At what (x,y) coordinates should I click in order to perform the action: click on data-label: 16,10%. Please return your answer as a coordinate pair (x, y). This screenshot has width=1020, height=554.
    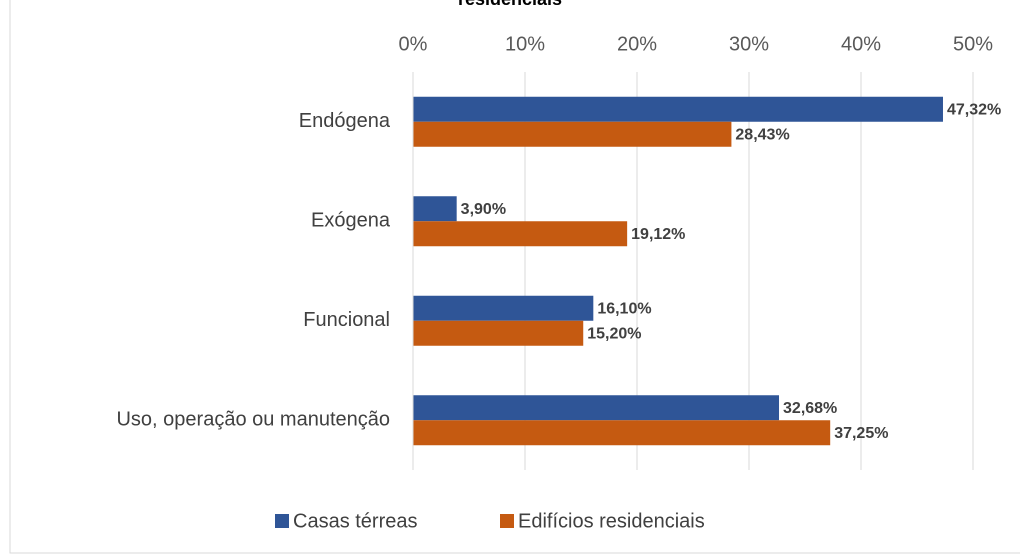
    Looking at the image, I should click on (624, 308).